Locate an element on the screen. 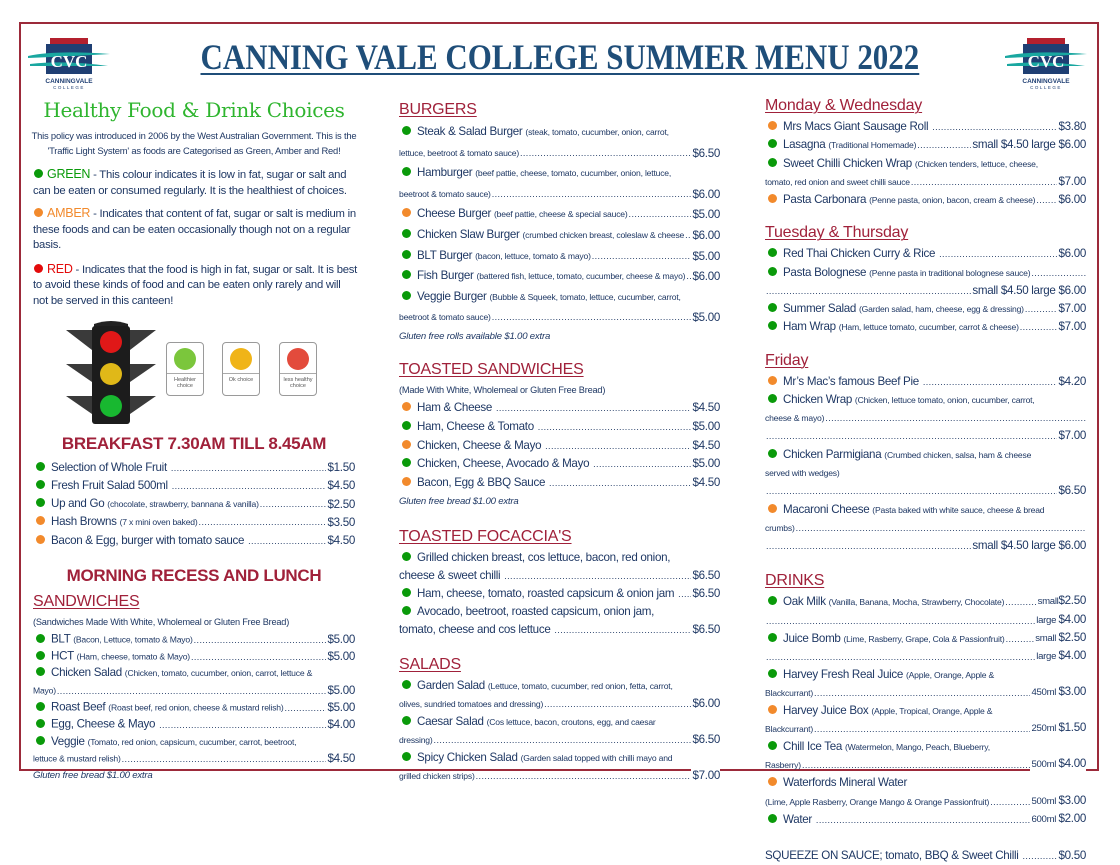  item-description: (Traditional Homemade) is located at coordinates (872, 145).